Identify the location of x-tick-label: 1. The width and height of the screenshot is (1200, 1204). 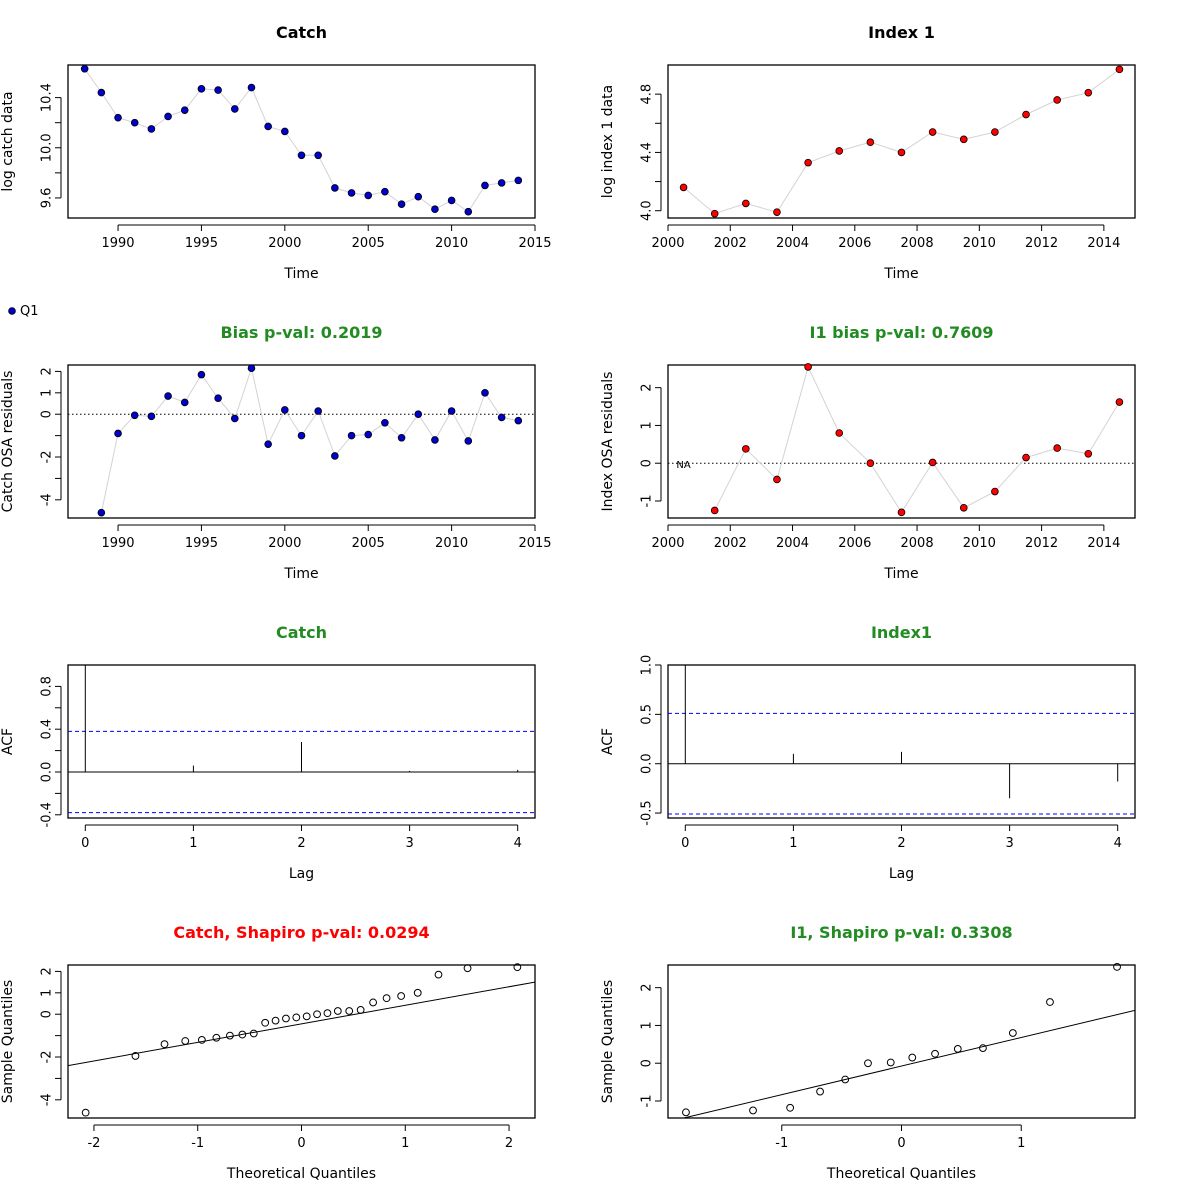
(405, 1143).